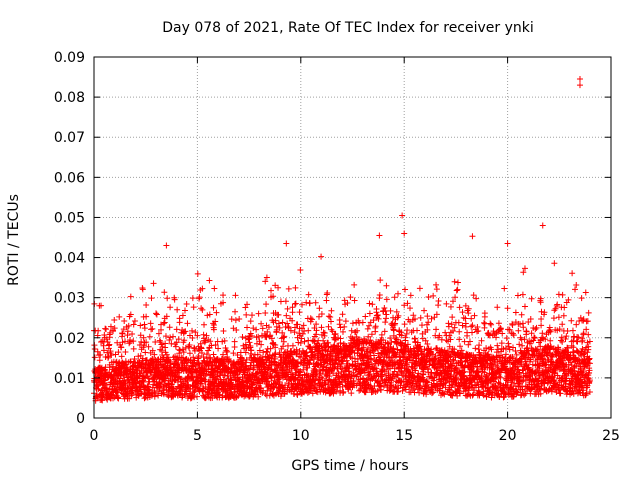  What do you see at coordinates (611, 436) in the screenshot?
I see `x-tick-label: 25` at bounding box center [611, 436].